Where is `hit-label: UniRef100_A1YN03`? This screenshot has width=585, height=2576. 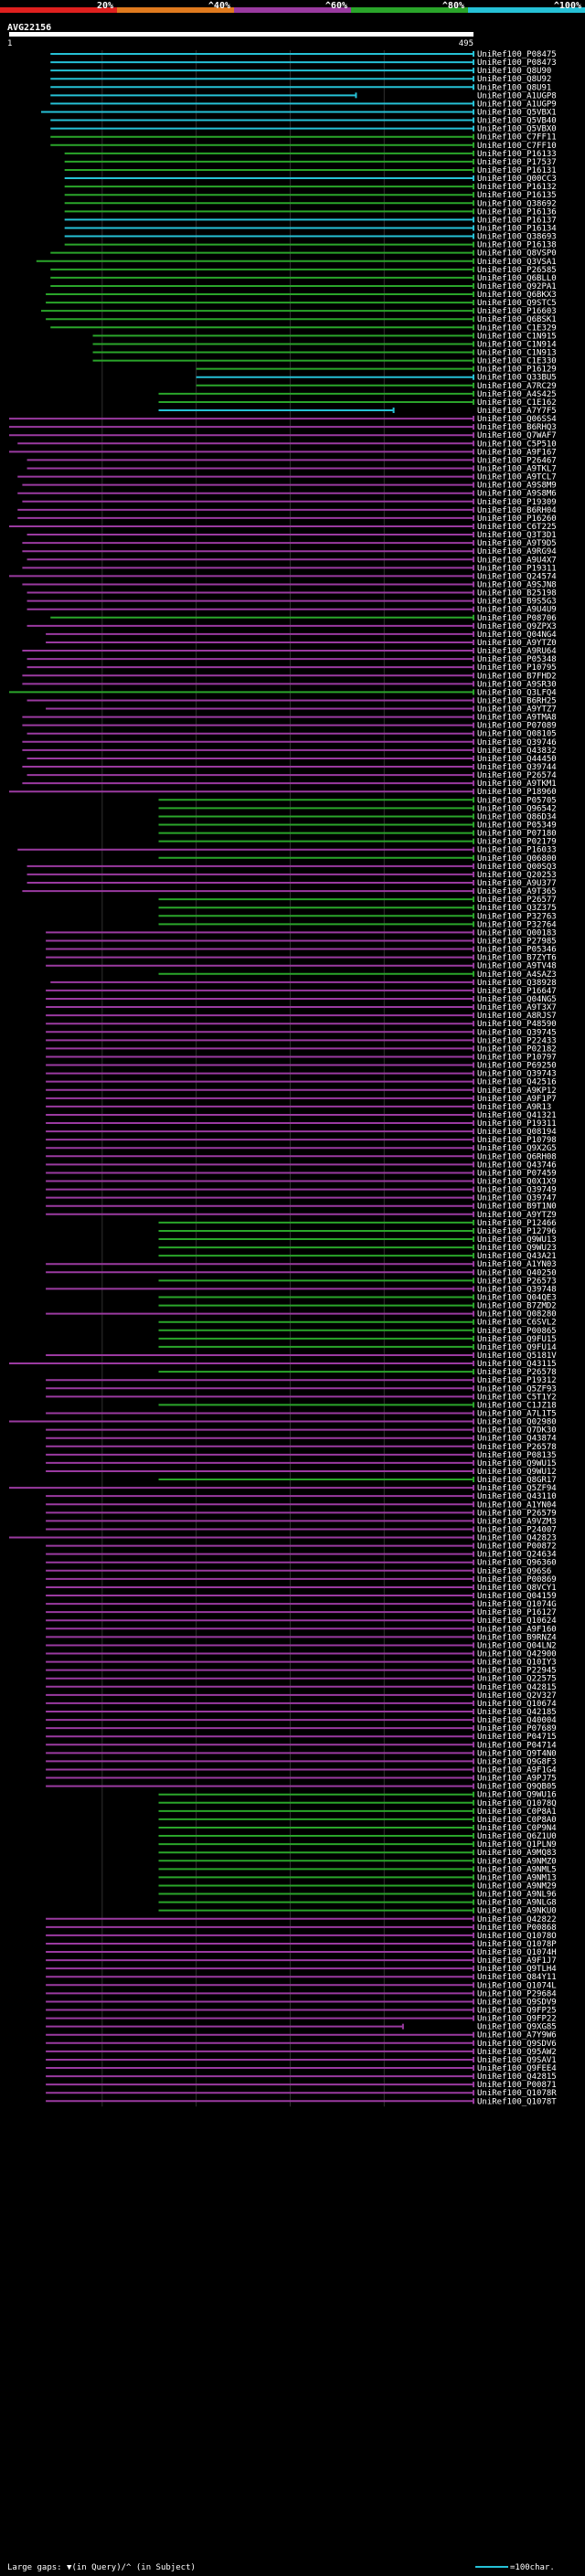 hit-label: UniRef100_A1YN03 is located at coordinates (517, 1264).